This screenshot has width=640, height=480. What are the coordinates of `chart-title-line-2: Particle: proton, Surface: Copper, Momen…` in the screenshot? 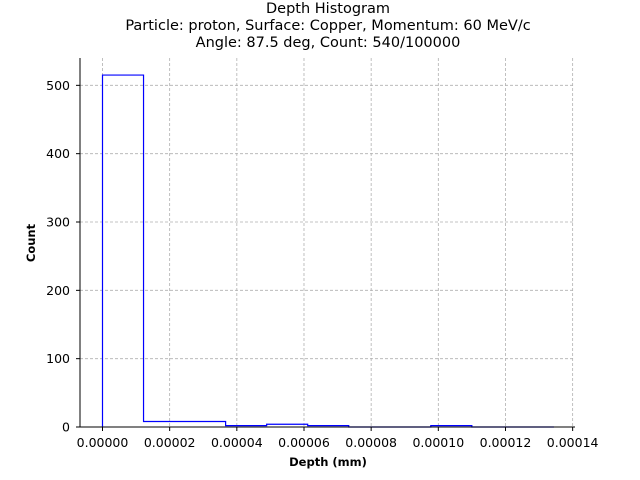 It's located at (328, 26).